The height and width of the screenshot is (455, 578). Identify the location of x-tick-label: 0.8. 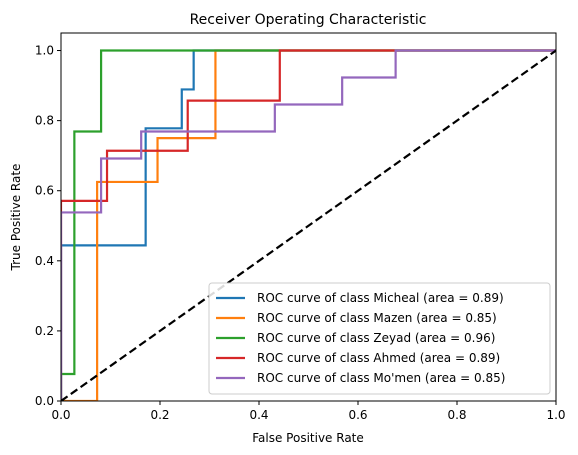
(456, 415).